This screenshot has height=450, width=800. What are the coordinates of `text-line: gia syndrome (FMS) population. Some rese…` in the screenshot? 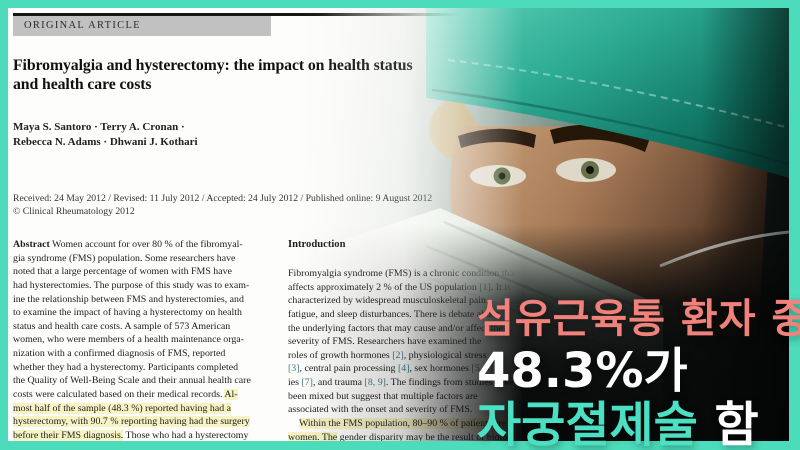 It's located at (144, 259).